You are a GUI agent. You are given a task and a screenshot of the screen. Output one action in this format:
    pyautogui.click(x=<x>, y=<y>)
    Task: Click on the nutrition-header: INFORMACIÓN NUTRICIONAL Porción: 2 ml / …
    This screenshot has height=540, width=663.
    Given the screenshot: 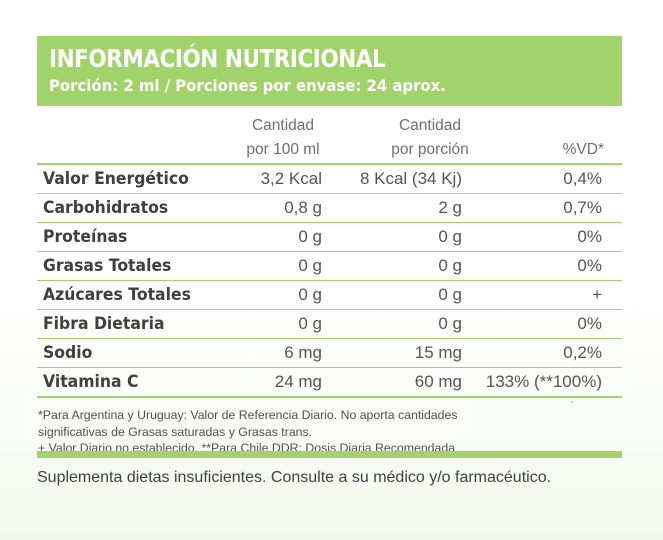 What is the action you would take?
    pyautogui.click(x=329, y=71)
    